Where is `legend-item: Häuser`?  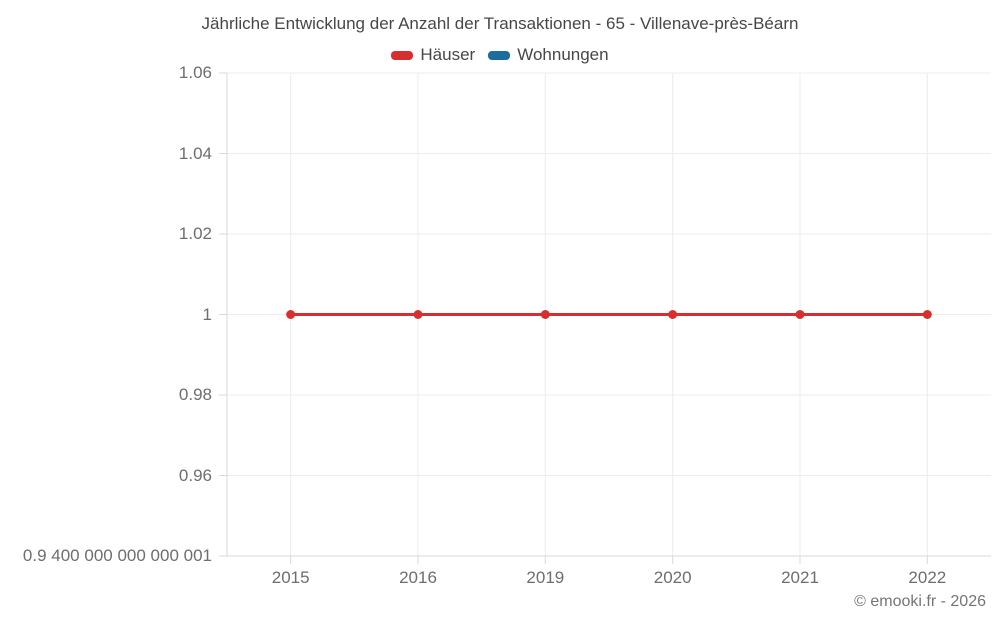 legend-item: Häuser is located at coordinates (433, 55).